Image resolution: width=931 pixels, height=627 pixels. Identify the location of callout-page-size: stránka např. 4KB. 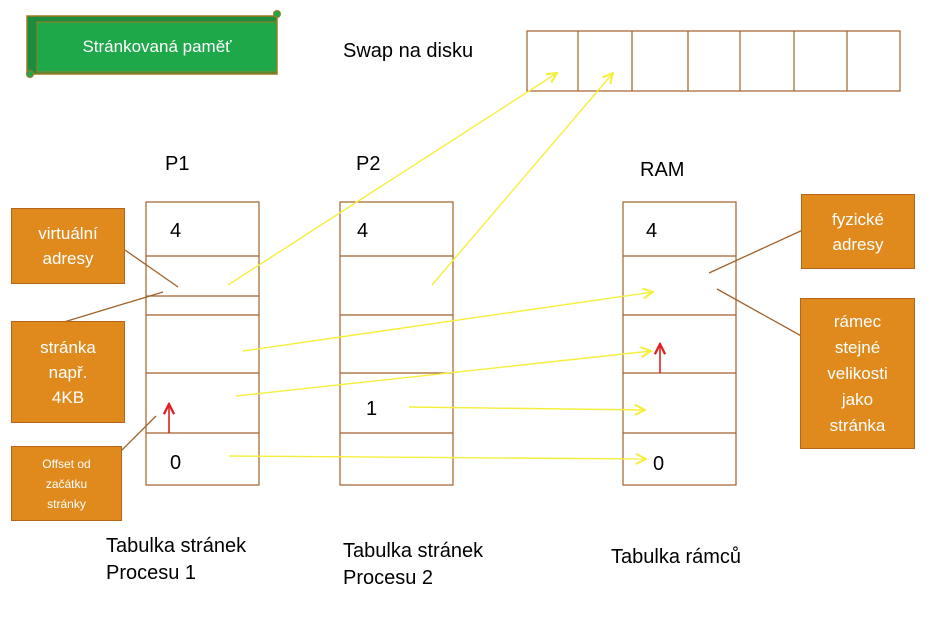
(68, 372).